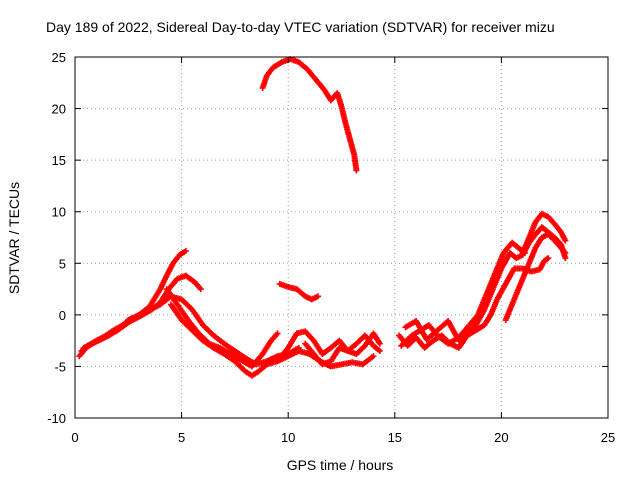  I want to click on x-tick-label: 20, so click(501, 437).